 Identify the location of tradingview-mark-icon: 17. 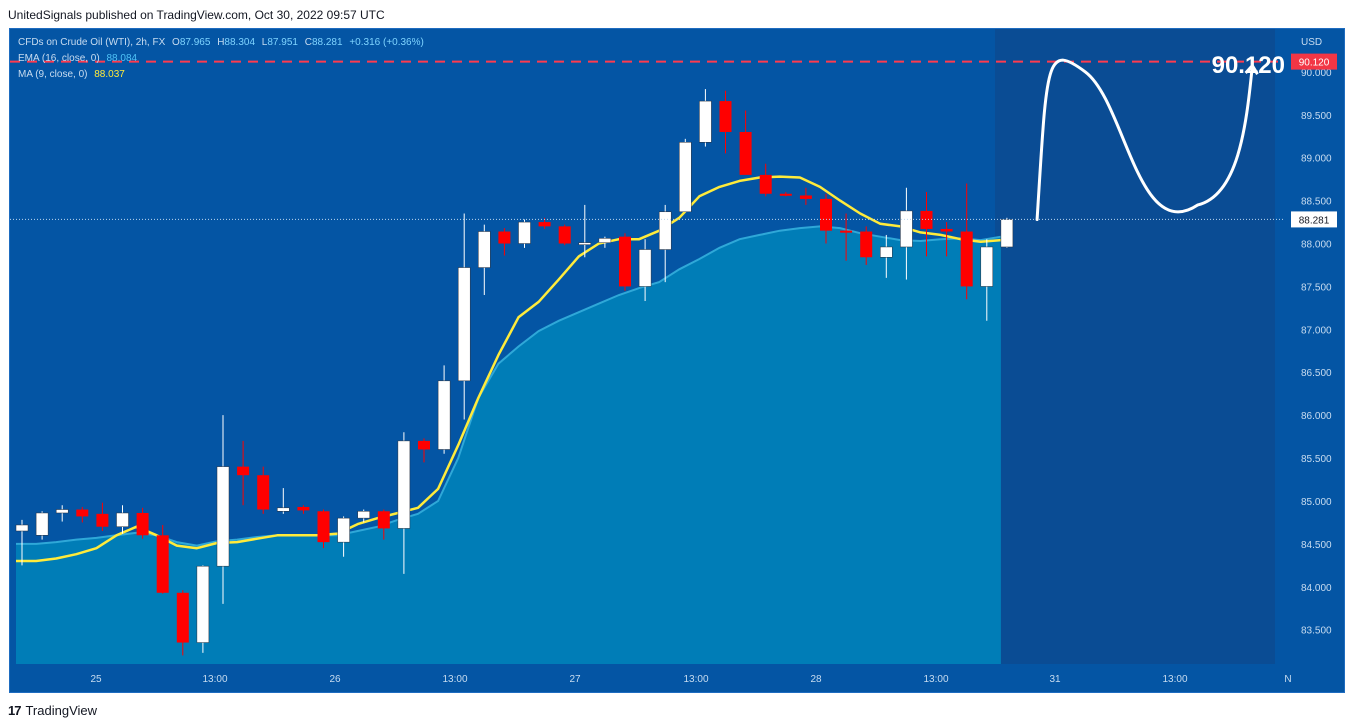
(15, 710).